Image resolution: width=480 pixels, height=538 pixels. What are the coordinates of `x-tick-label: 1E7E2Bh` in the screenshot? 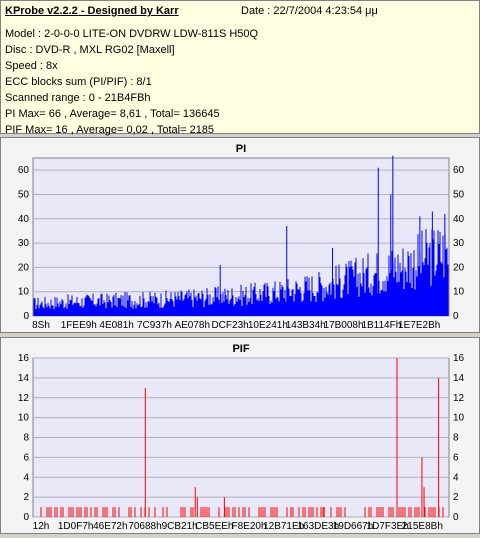 It's located at (419, 325).